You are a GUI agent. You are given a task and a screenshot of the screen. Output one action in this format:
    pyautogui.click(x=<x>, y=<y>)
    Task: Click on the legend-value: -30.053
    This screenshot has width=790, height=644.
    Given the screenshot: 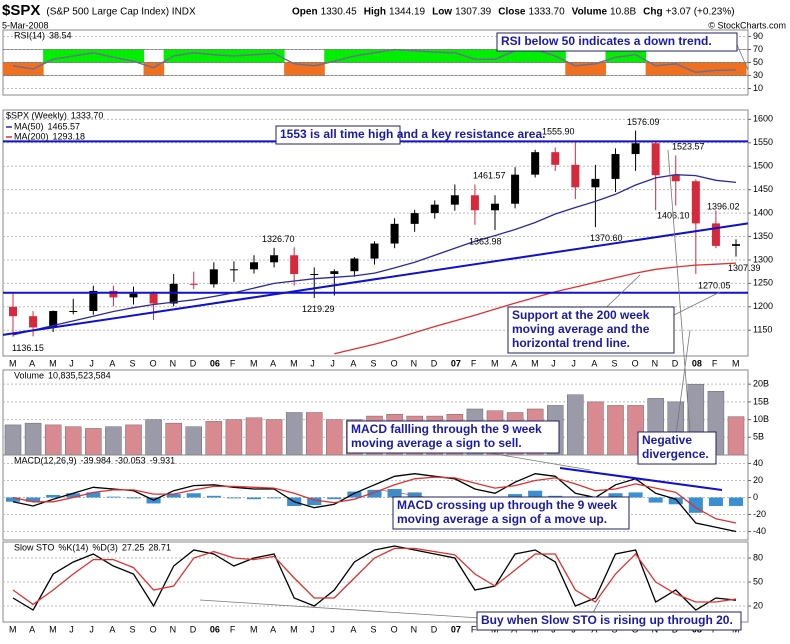 What is the action you would take?
    pyautogui.click(x=130, y=460)
    